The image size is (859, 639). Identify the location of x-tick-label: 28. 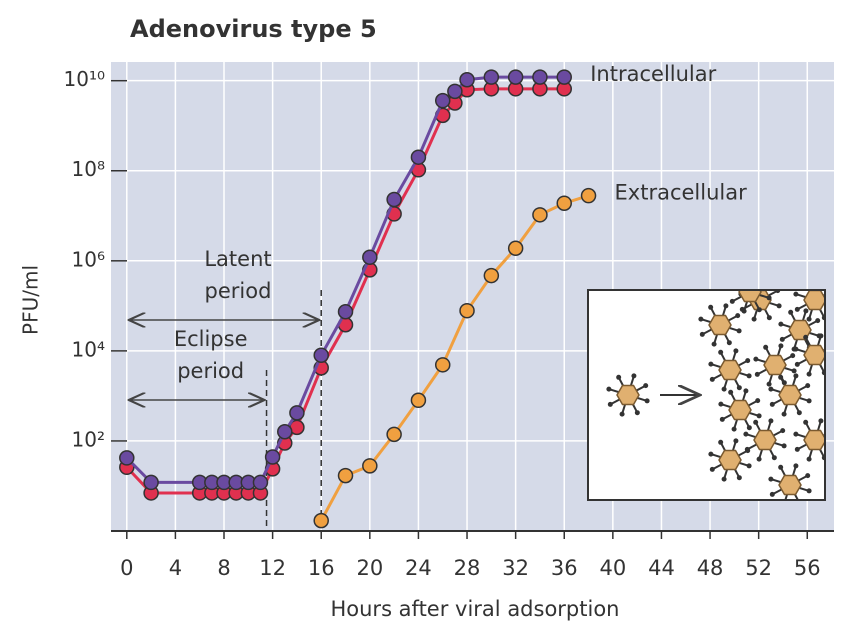
(467, 568).